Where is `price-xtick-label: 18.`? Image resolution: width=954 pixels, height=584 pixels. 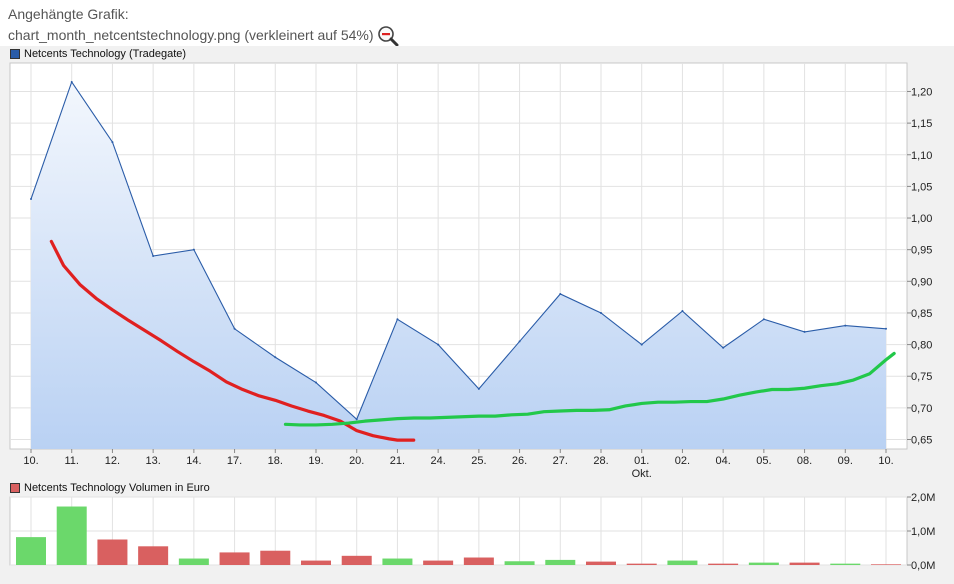
price-xtick-label: 18. is located at coordinates (275, 461).